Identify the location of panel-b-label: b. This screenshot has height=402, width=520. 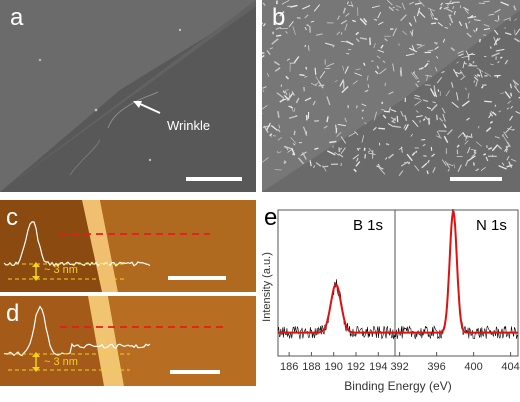
(279, 17).